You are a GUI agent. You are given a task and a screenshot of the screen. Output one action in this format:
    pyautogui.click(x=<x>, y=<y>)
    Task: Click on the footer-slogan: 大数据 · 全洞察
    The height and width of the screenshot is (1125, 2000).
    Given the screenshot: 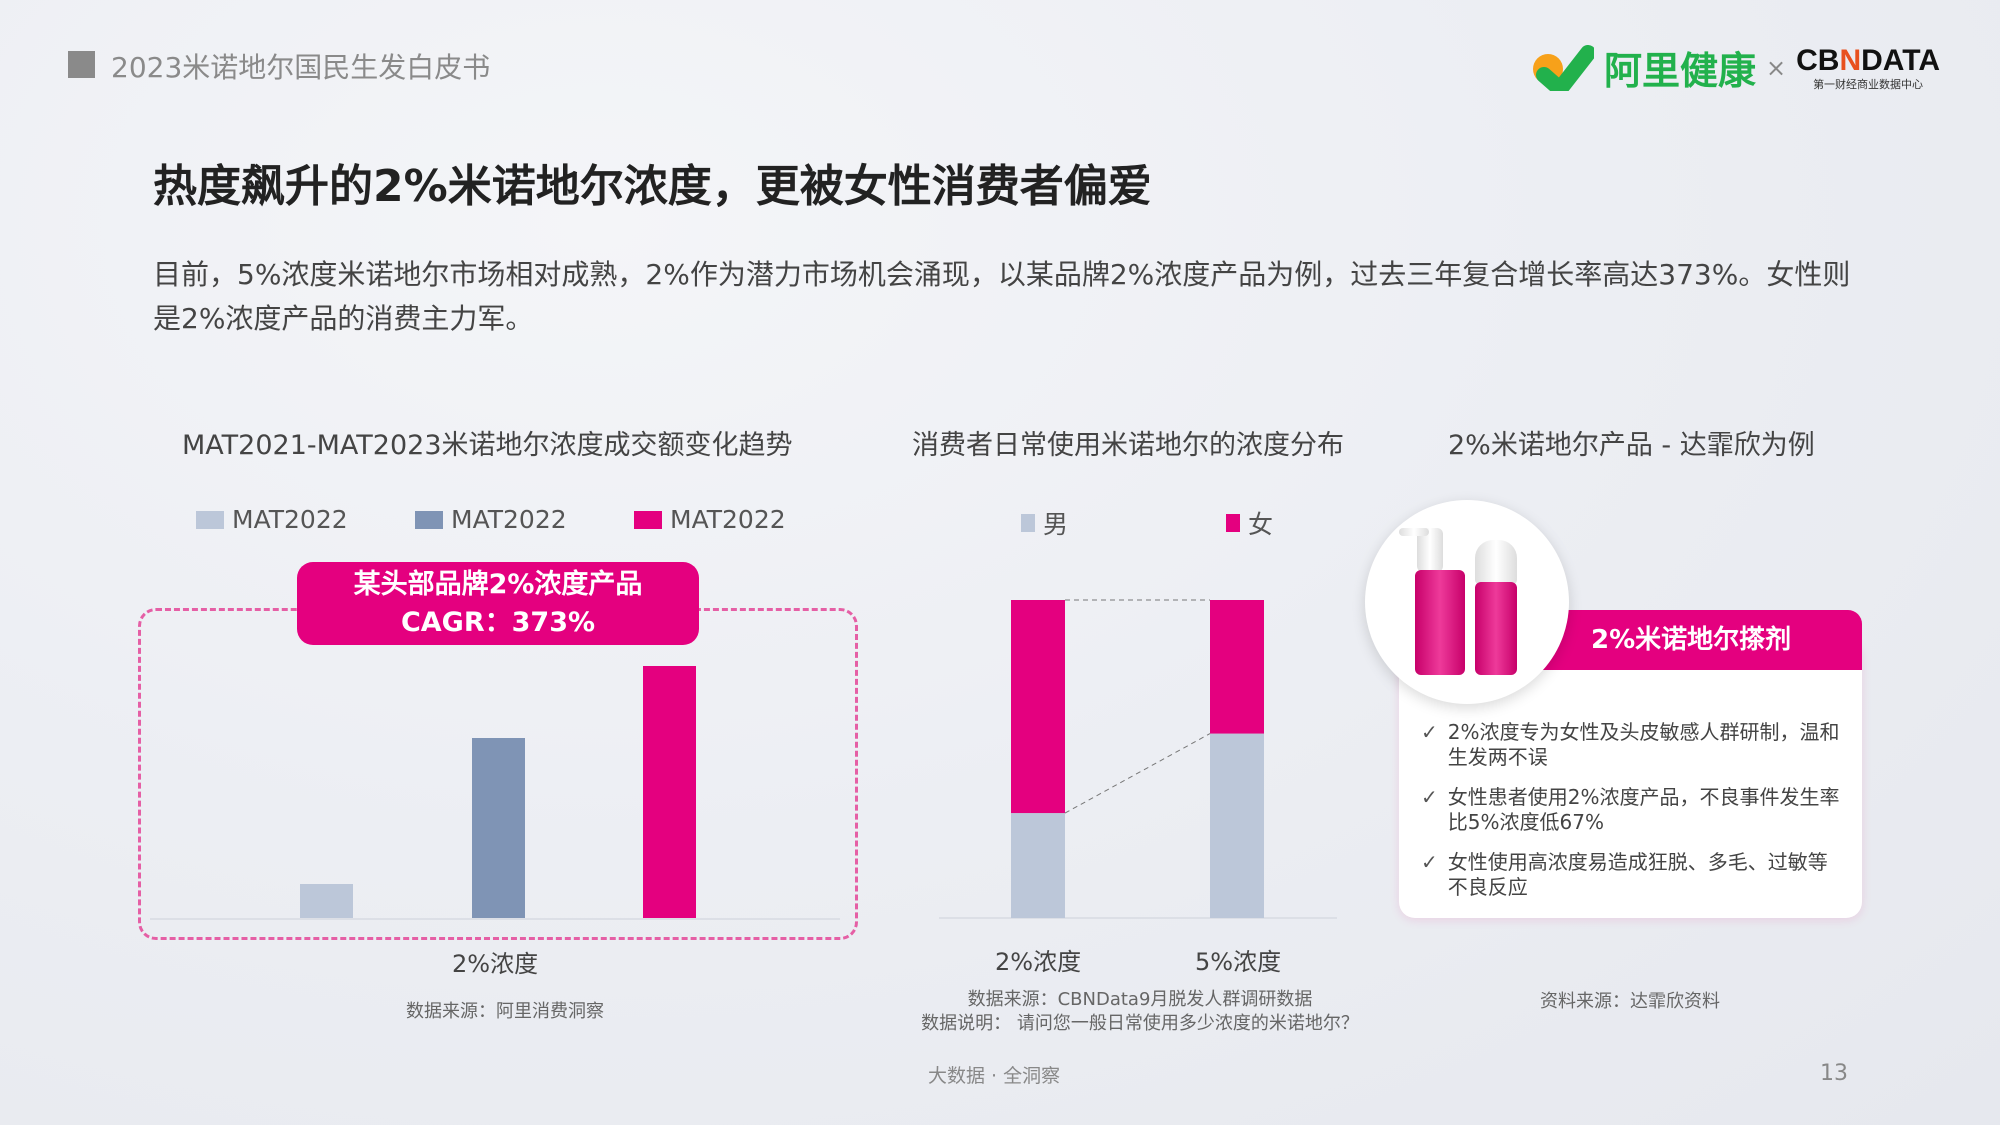 What is the action you would take?
    pyautogui.click(x=994, y=1076)
    